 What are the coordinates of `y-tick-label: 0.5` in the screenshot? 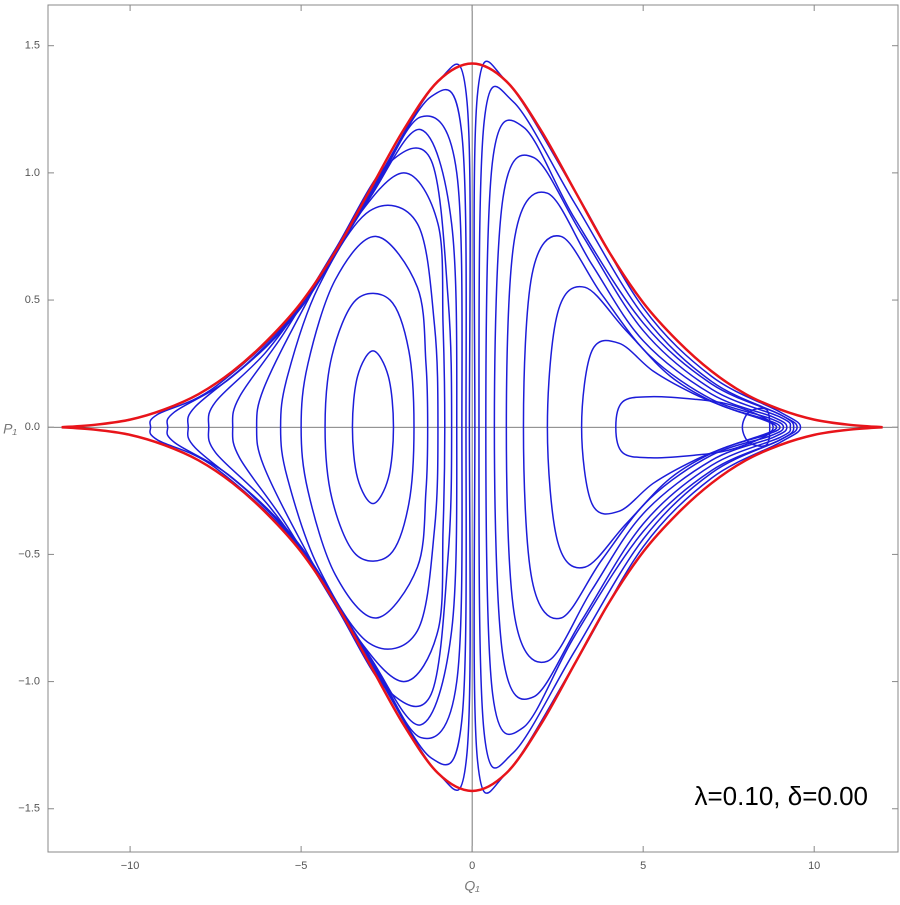 It's located at (32, 300).